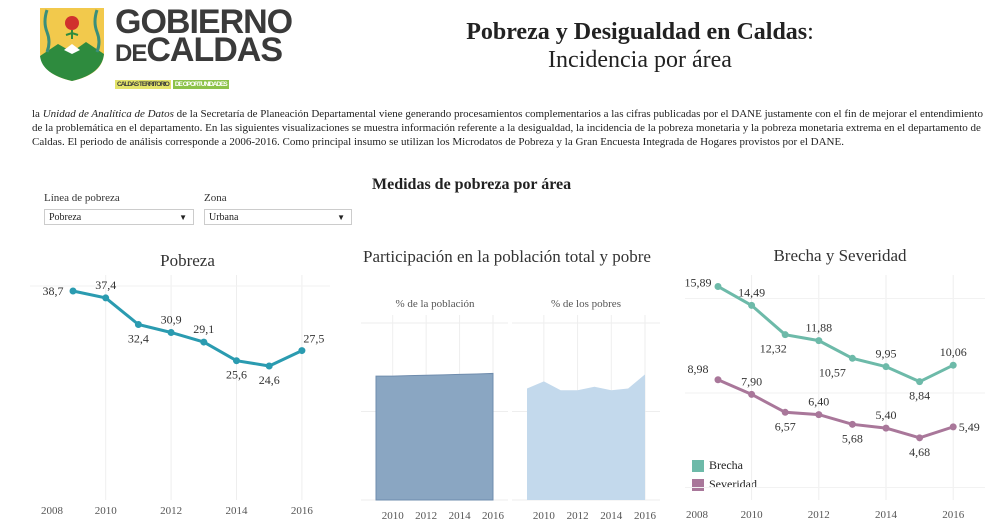  What do you see at coordinates (119, 217) in the screenshot?
I see `linea-select: Pobreza ▼` at bounding box center [119, 217].